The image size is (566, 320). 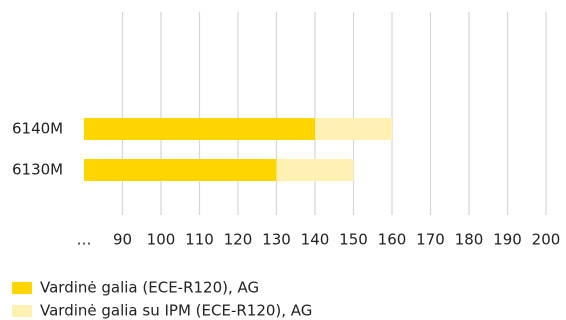 I want to click on category-label: 6130M, so click(x=37, y=170).